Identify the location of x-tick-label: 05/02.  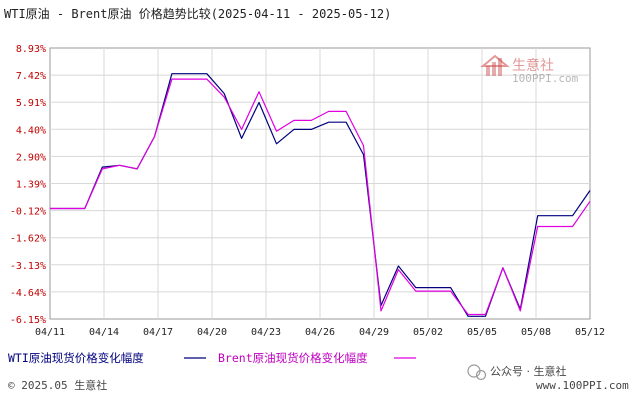
(428, 332).